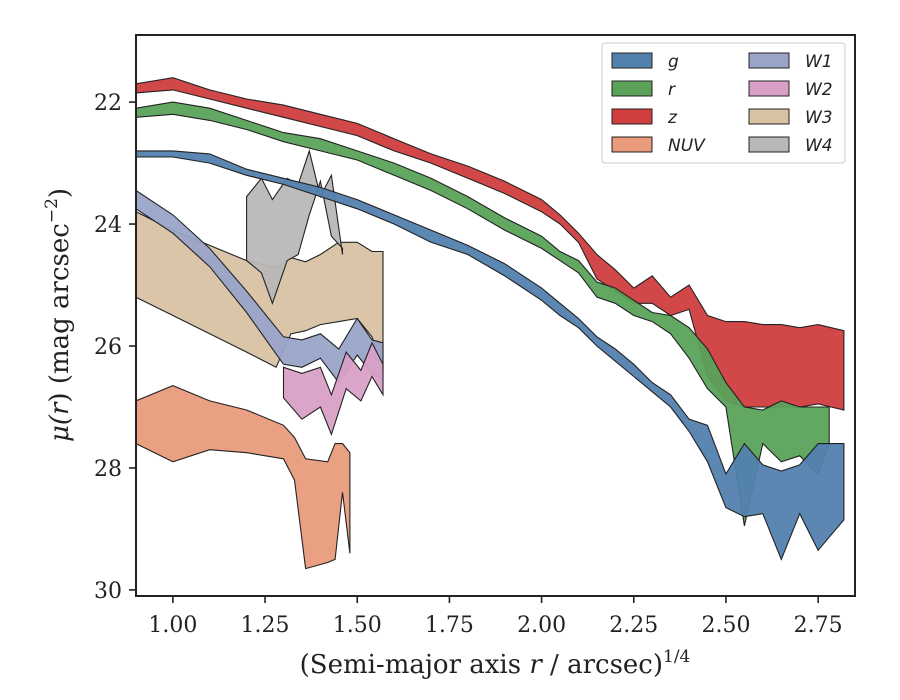 The height and width of the screenshot is (700, 900). What do you see at coordinates (819, 146) in the screenshot?
I see `legend-label-w4: W4` at bounding box center [819, 146].